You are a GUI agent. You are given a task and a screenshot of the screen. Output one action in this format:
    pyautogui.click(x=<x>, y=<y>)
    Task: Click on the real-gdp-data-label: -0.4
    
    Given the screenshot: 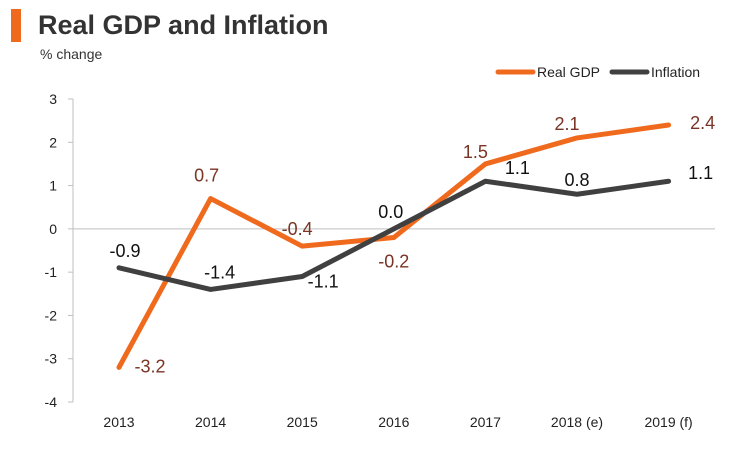 What is the action you would take?
    pyautogui.click(x=297, y=229)
    